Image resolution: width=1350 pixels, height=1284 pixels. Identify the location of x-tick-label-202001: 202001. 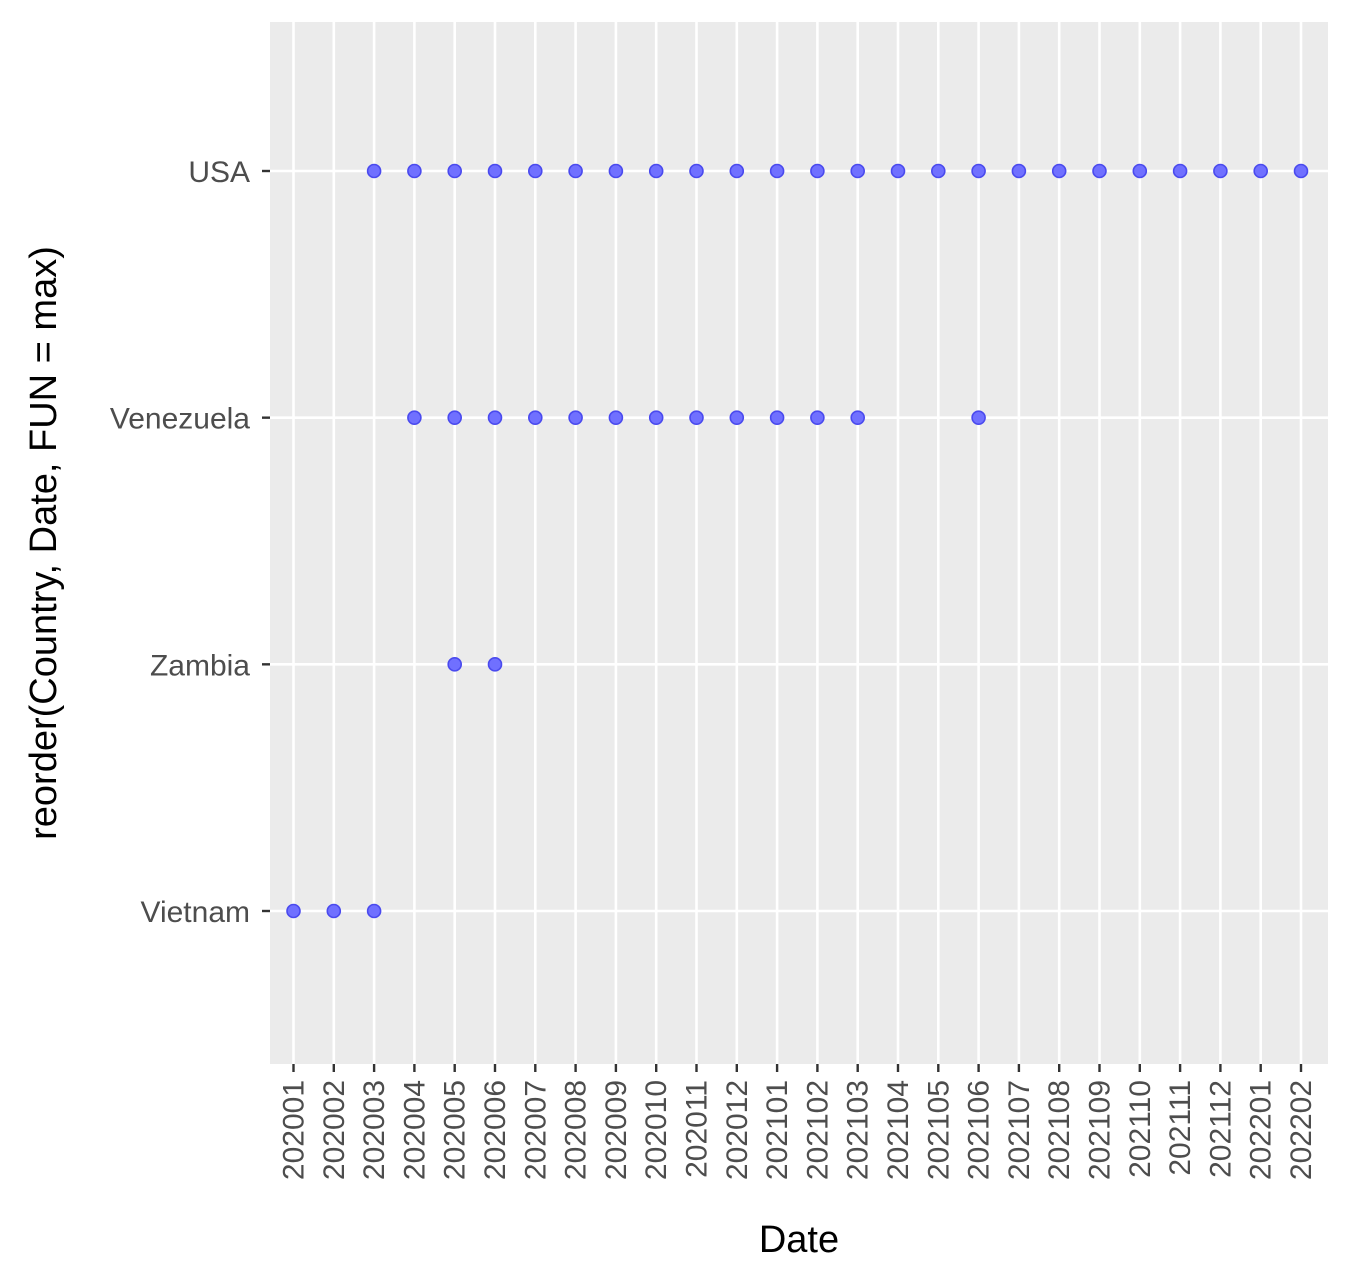
(294, 1130).